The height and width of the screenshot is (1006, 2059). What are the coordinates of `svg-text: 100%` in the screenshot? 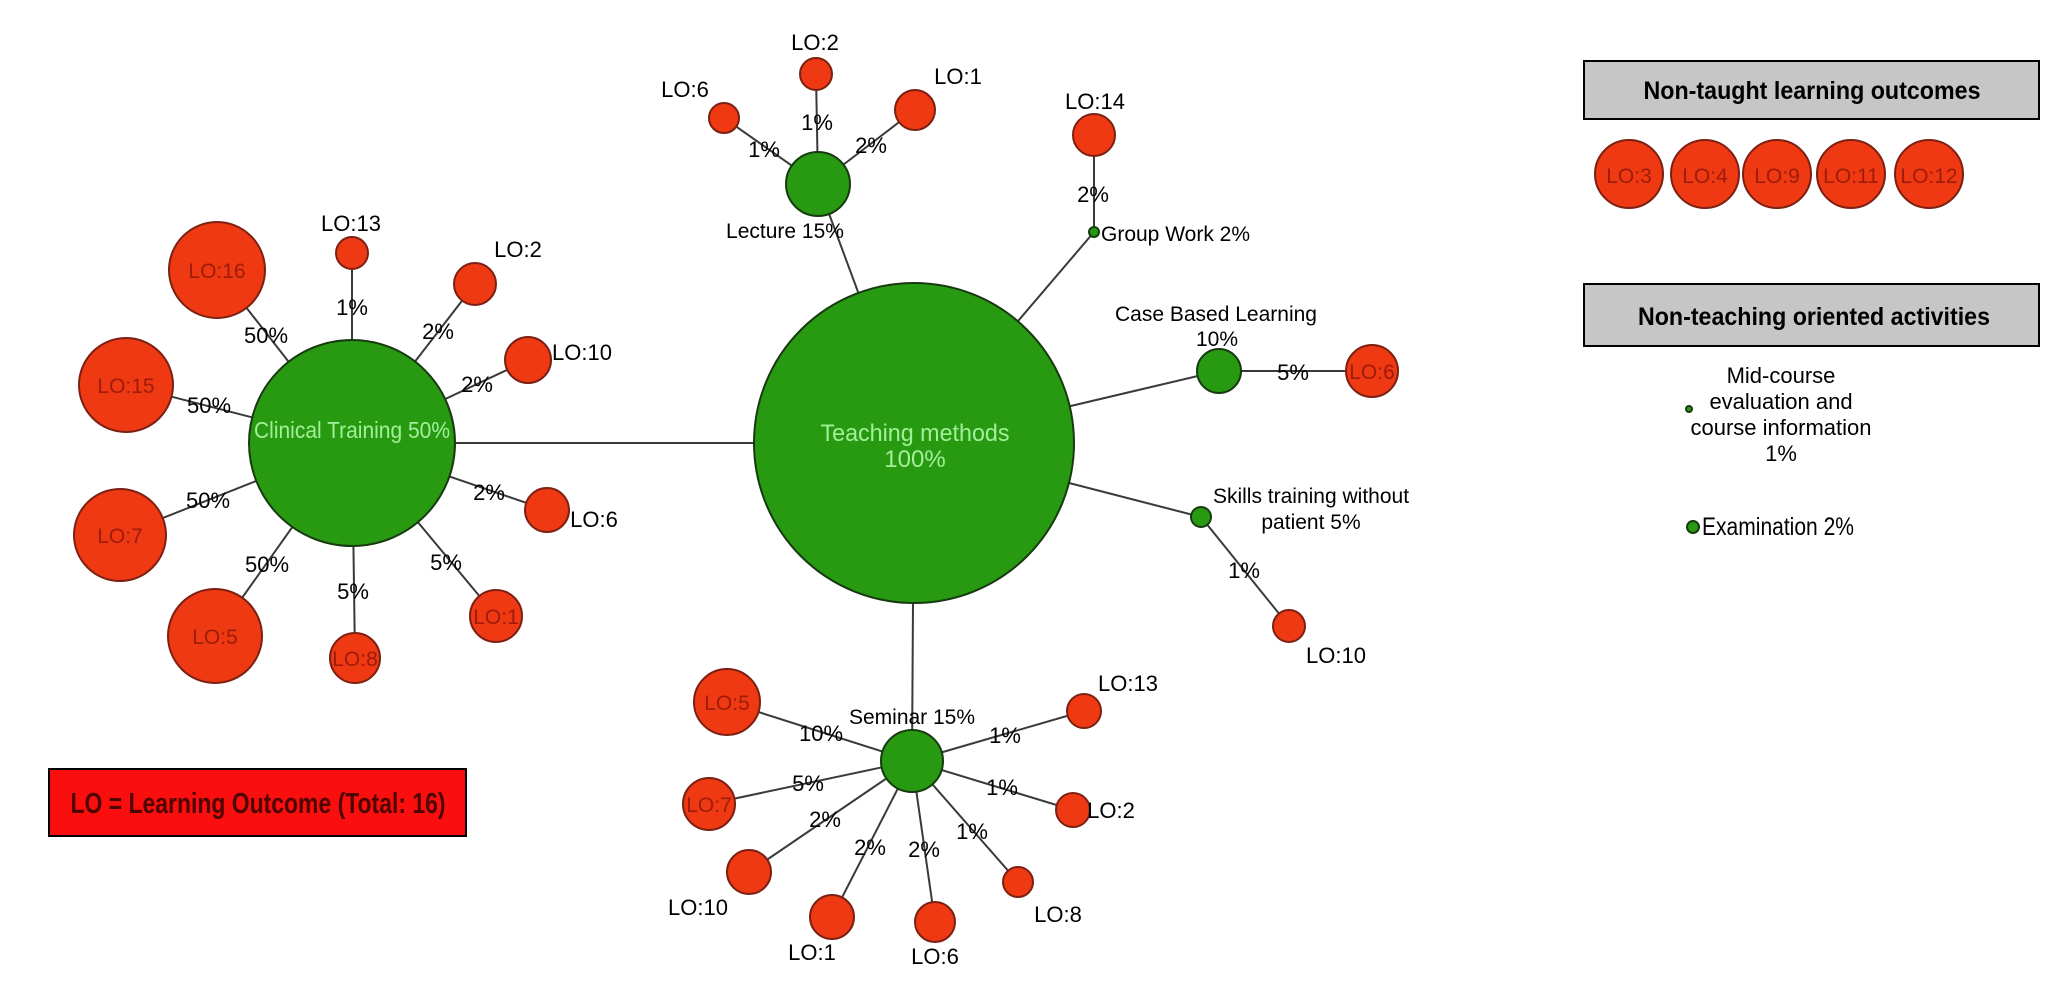 It's located at (914, 459).